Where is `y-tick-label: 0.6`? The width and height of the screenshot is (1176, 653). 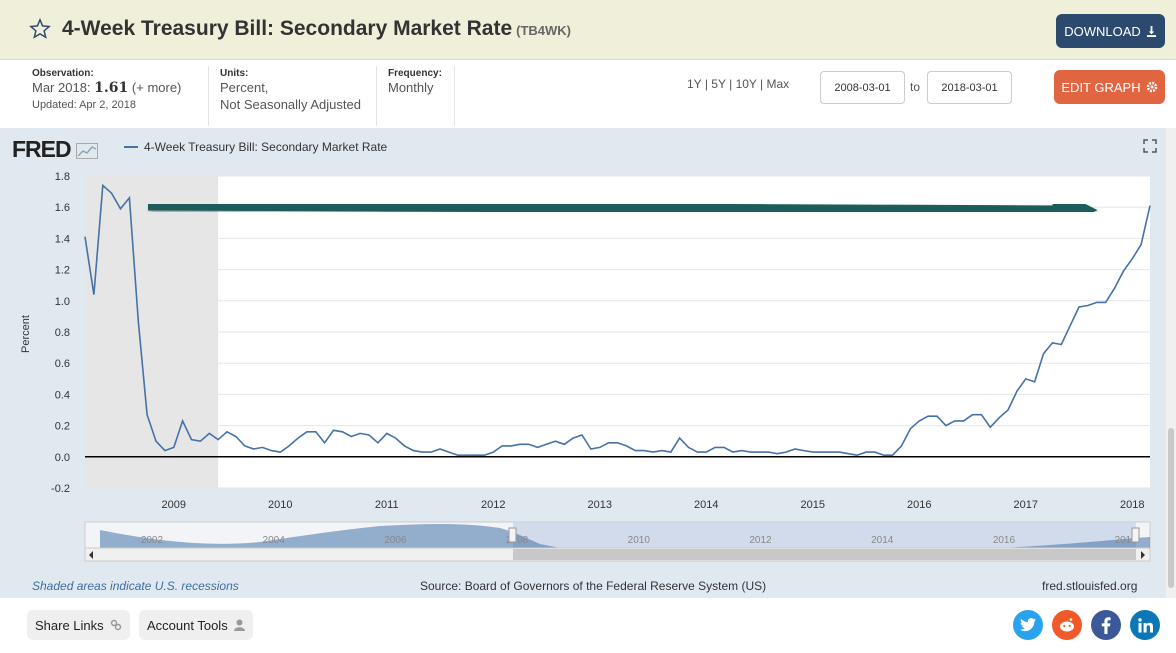
y-tick-label: 0.6 is located at coordinates (62, 364).